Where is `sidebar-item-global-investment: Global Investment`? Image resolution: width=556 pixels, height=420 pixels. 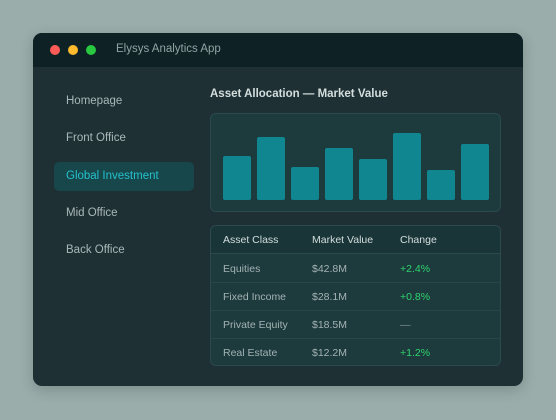
sidebar-item-global-investment: Global Investment is located at coordinates (124, 176).